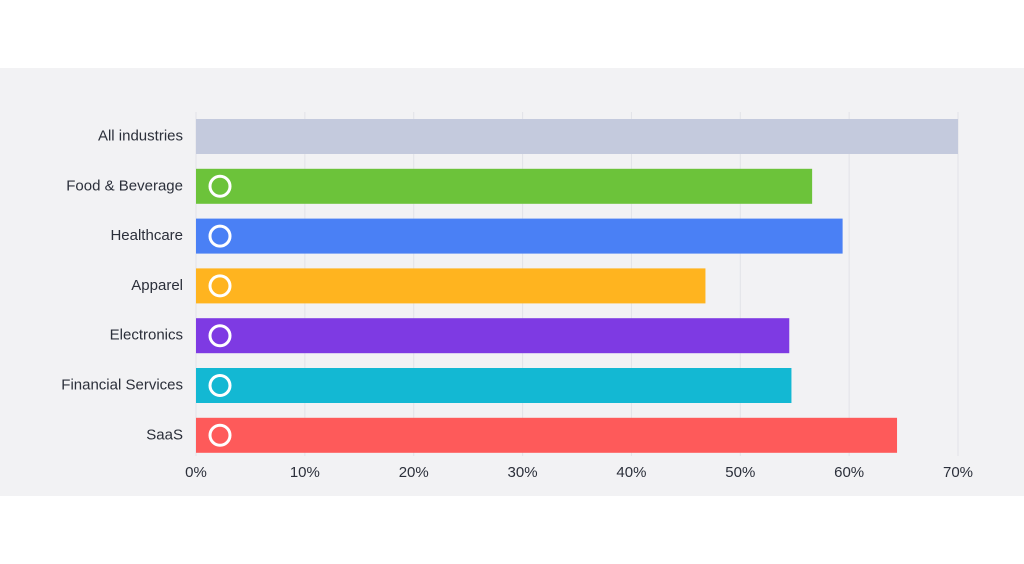 This screenshot has width=1024, height=564. I want to click on x-tick-label: 50%, so click(740, 472).